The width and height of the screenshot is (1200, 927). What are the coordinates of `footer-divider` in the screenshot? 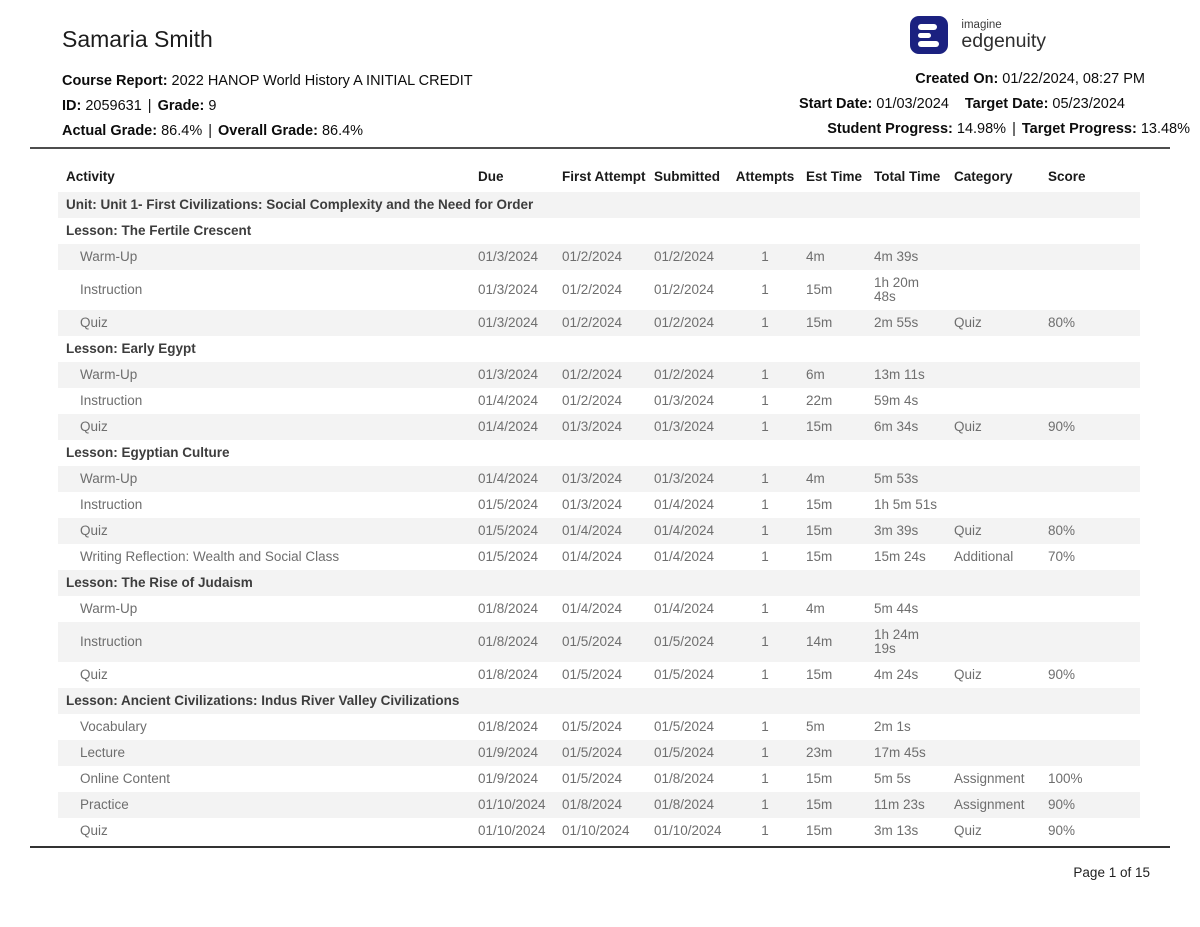 It's located at (600, 847).